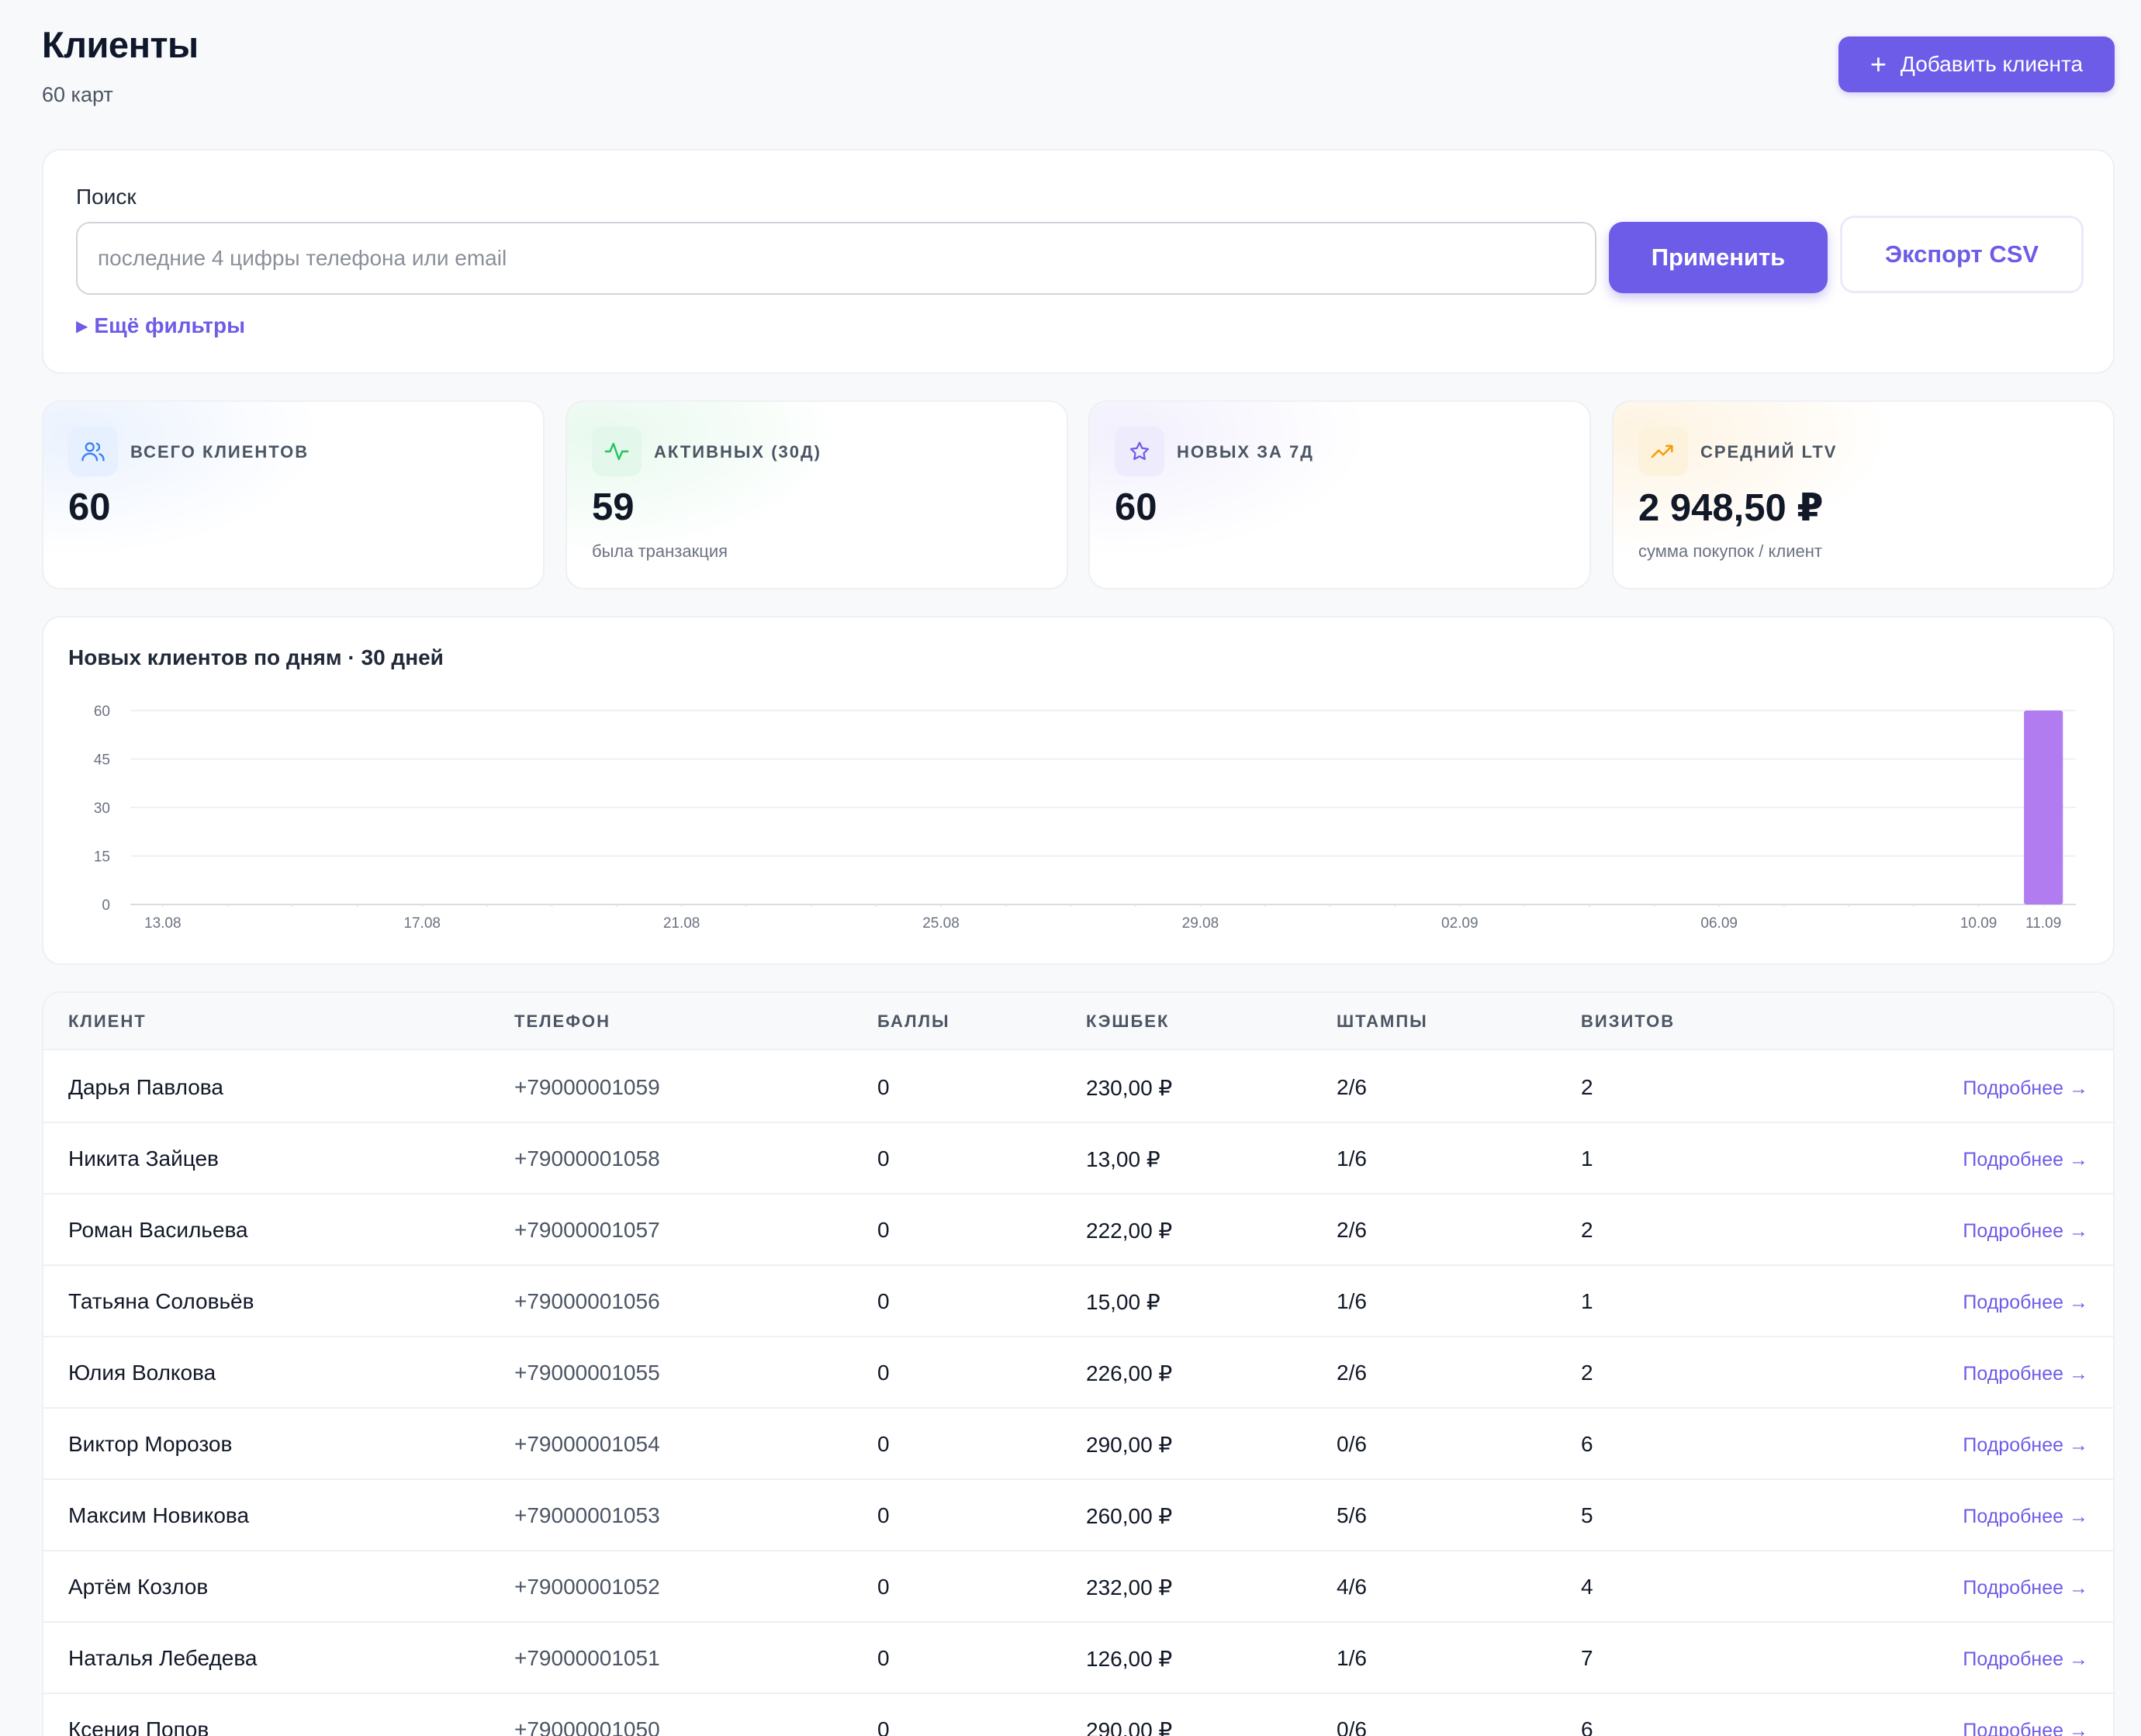 The image size is (2141, 1736). What do you see at coordinates (161, 1301) in the screenshot?
I see `cell-name: Татьяна Соловьёв` at bounding box center [161, 1301].